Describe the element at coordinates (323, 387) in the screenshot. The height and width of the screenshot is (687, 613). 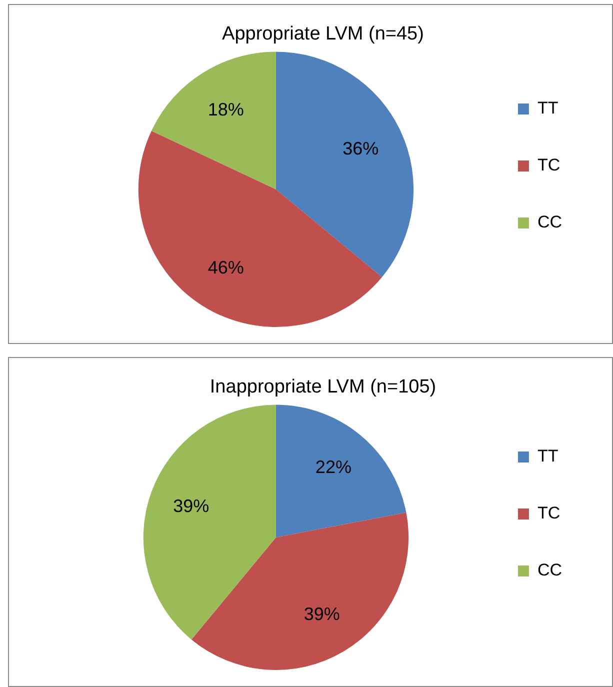
I see `chart-title: Inappropriate LVM (n=105)` at that location.